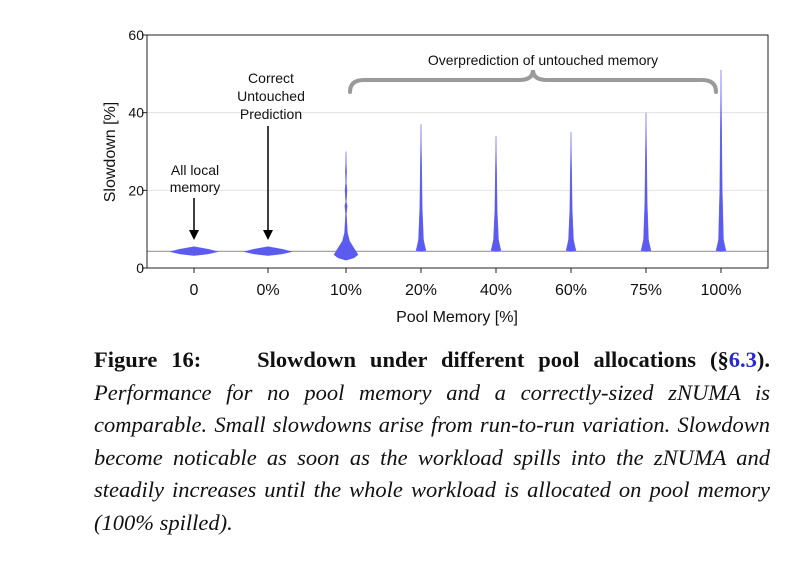 The image size is (801, 576). What do you see at coordinates (346, 206) in the screenshot?
I see `violin-10pct` at bounding box center [346, 206].